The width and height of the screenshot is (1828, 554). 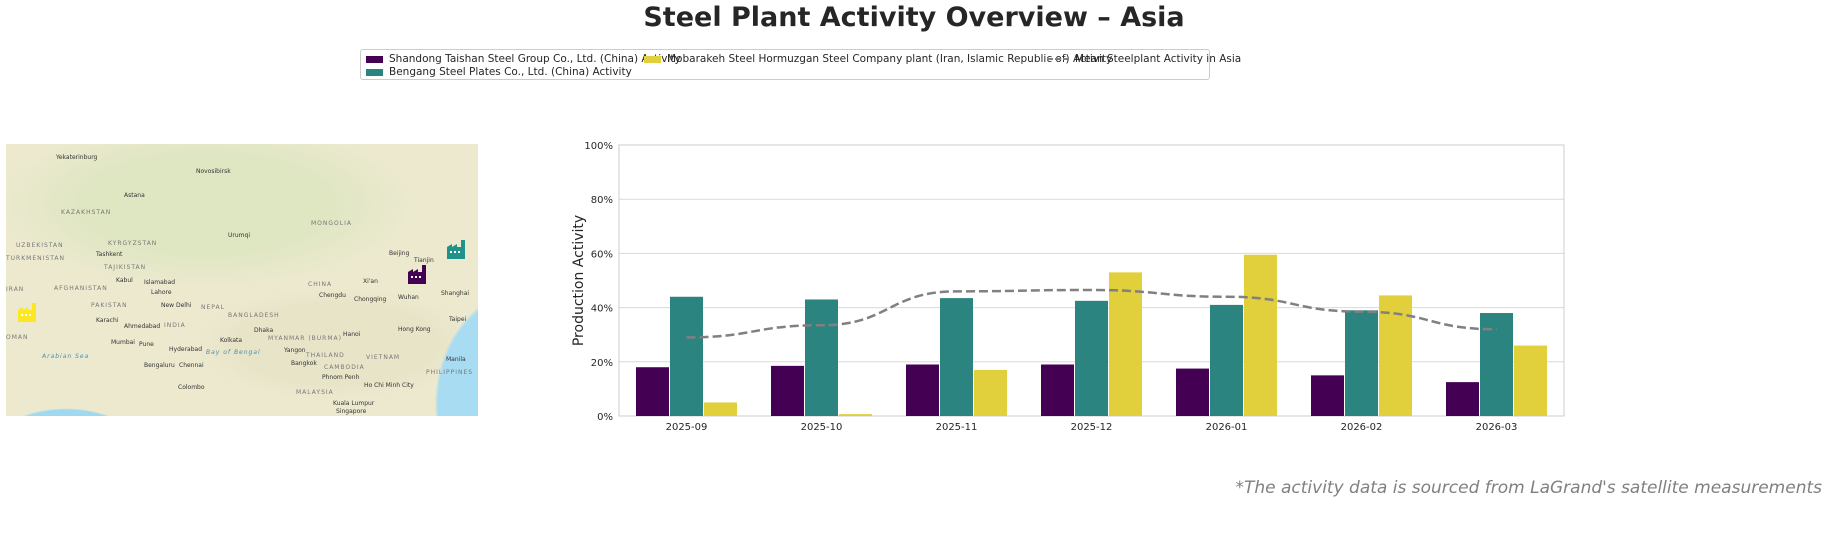 What do you see at coordinates (239, 235) in the screenshot?
I see `map-city-label: Urumqi` at bounding box center [239, 235].